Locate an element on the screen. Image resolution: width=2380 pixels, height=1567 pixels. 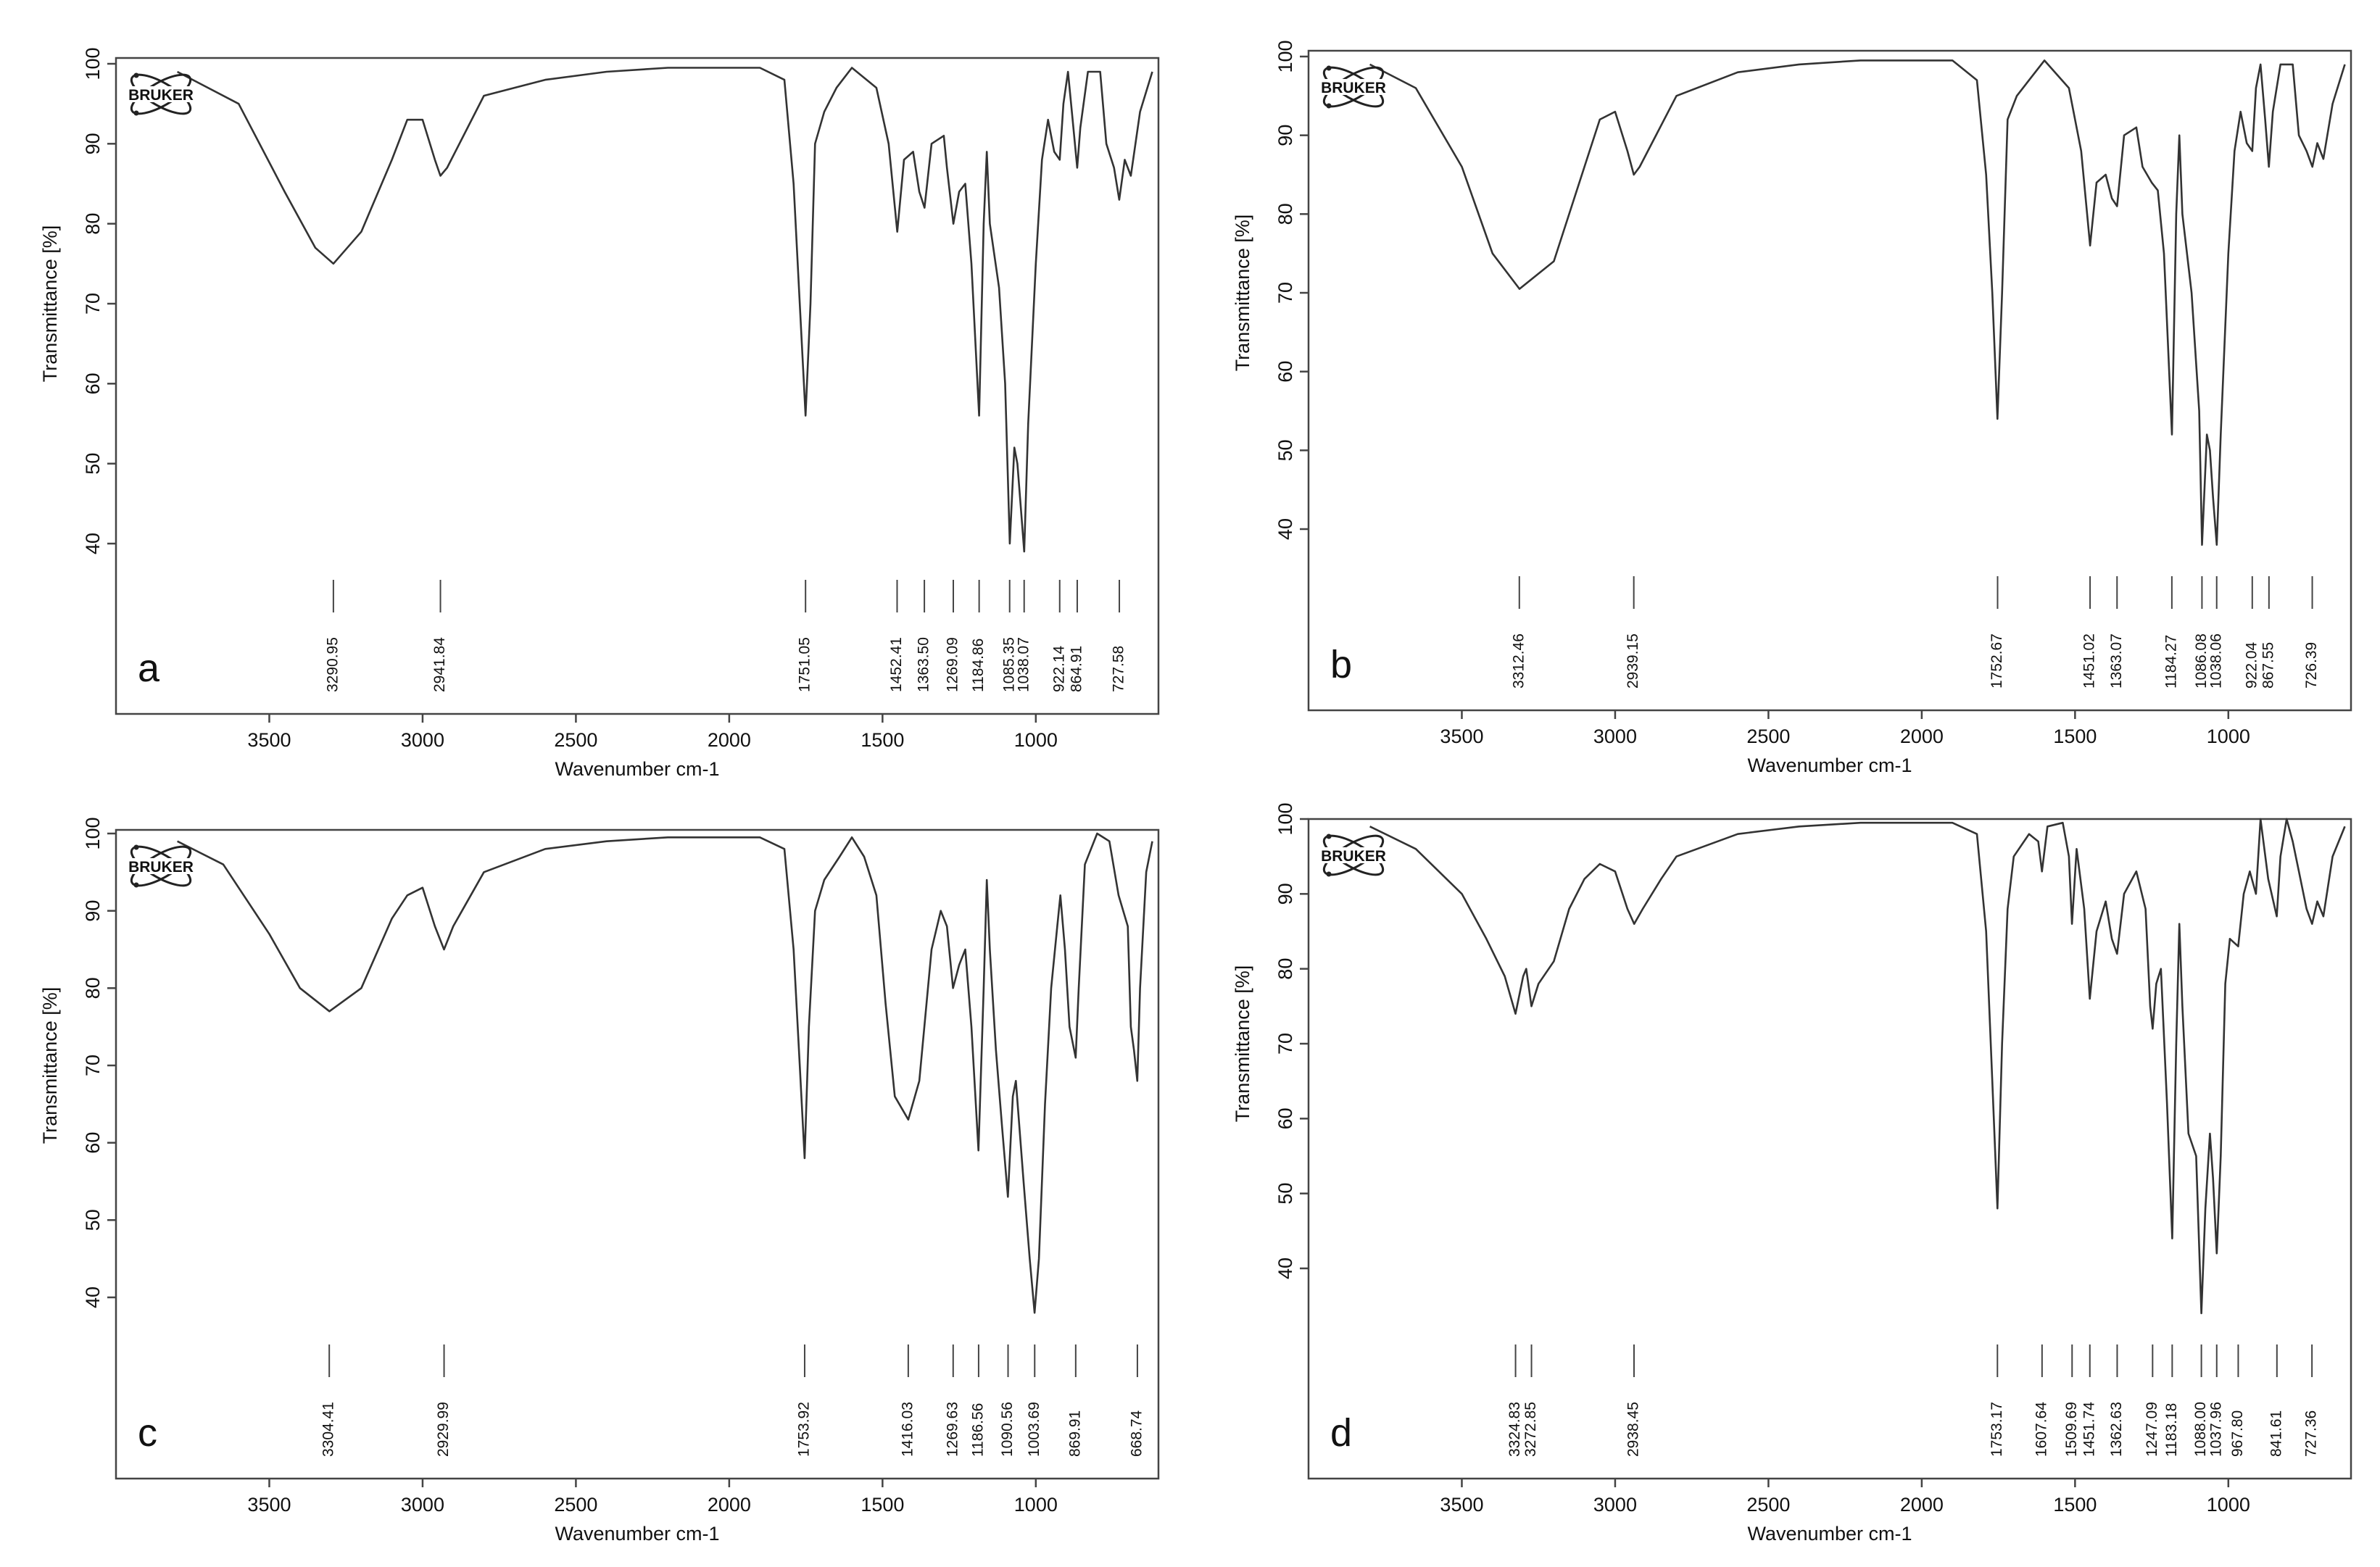
peak-label: 1362.63 is located at coordinates (2116, 1429).